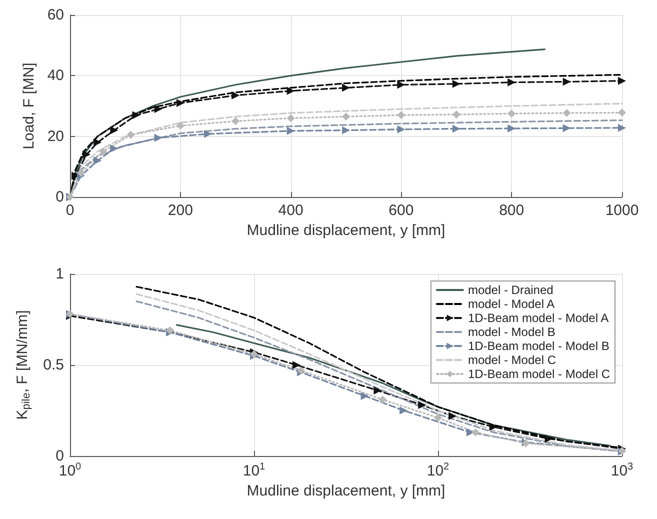  Describe the element at coordinates (291, 210) in the screenshot. I see `x-tick-label: 400` at that location.